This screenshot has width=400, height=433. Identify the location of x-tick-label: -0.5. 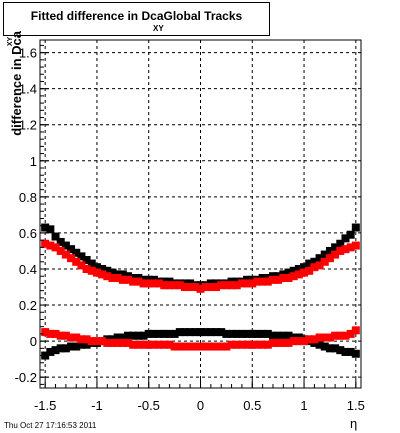
(149, 405).